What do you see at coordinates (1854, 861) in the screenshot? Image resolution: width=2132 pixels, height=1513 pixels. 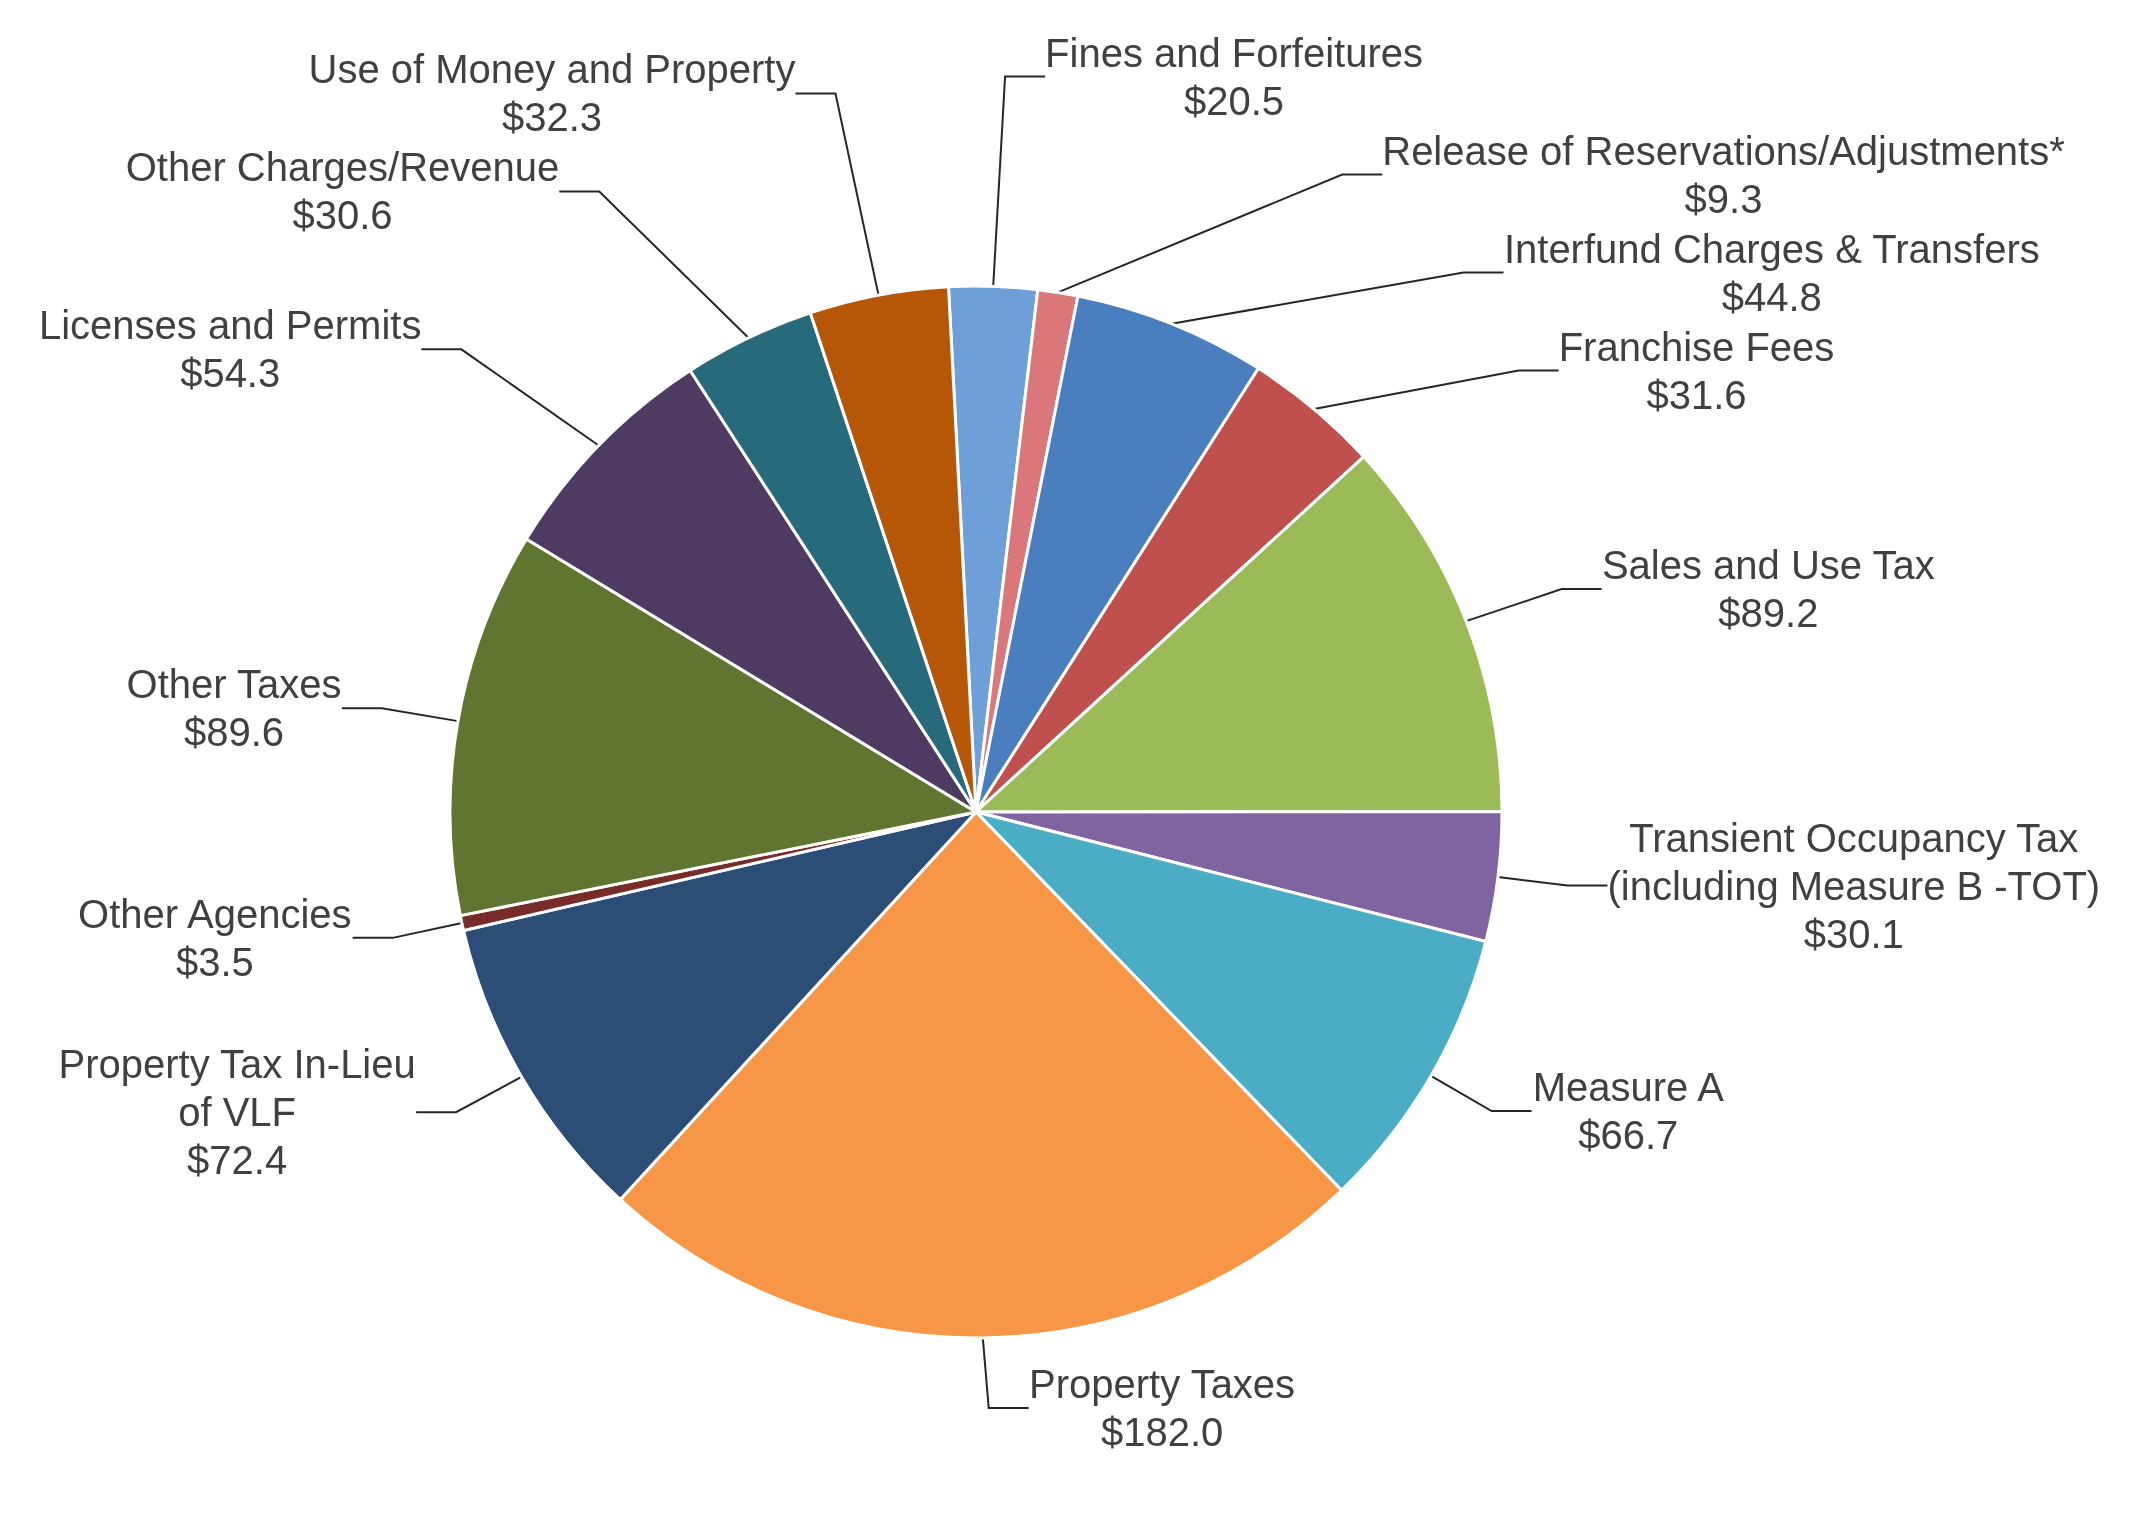 I see `slice-label: Transient Occupancy Tax (including Measure B -TOT)` at bounding box center [1854, 861].